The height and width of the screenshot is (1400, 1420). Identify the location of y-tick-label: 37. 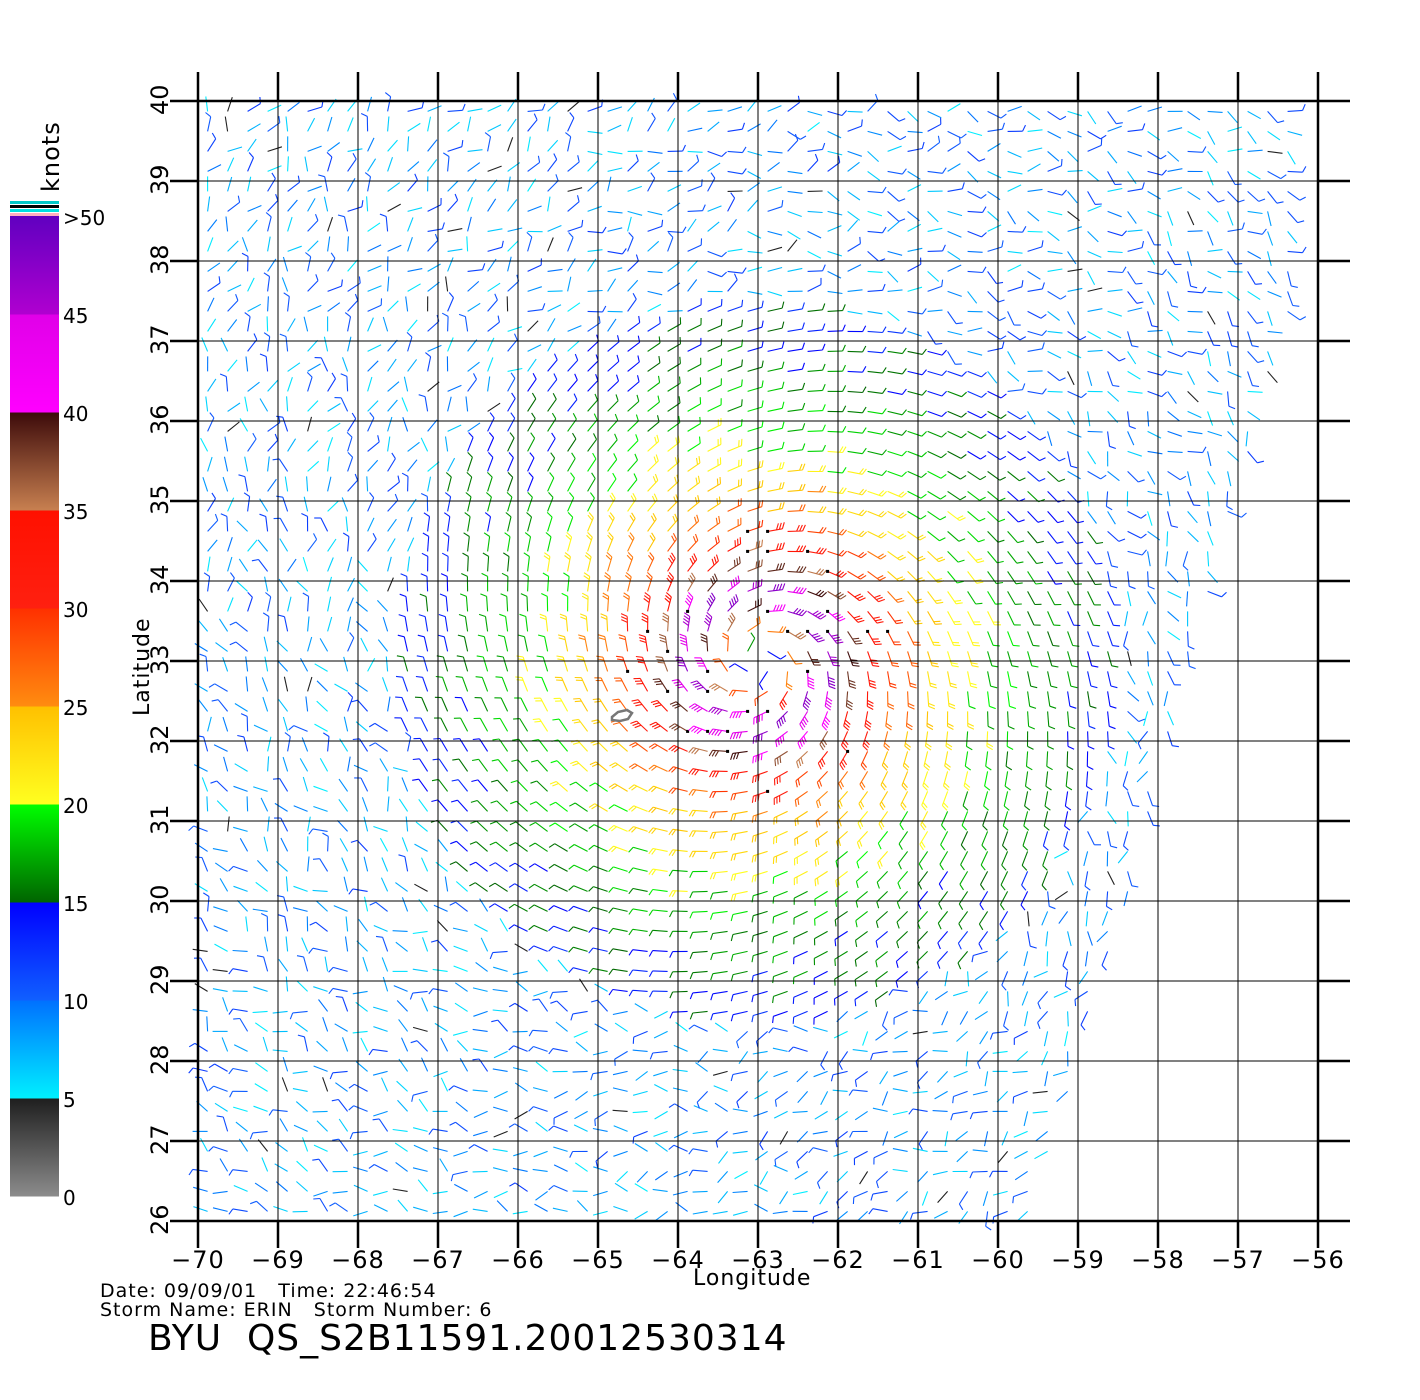
(160, 339).